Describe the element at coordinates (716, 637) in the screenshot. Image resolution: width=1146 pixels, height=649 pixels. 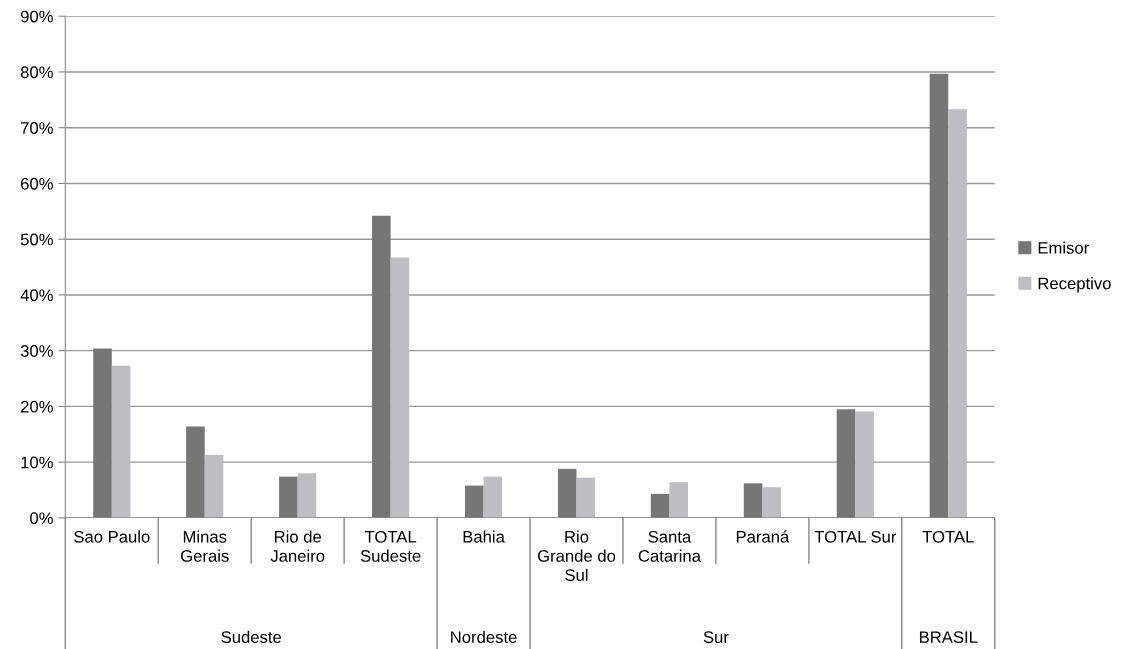
I see `text: Sur` at that location.